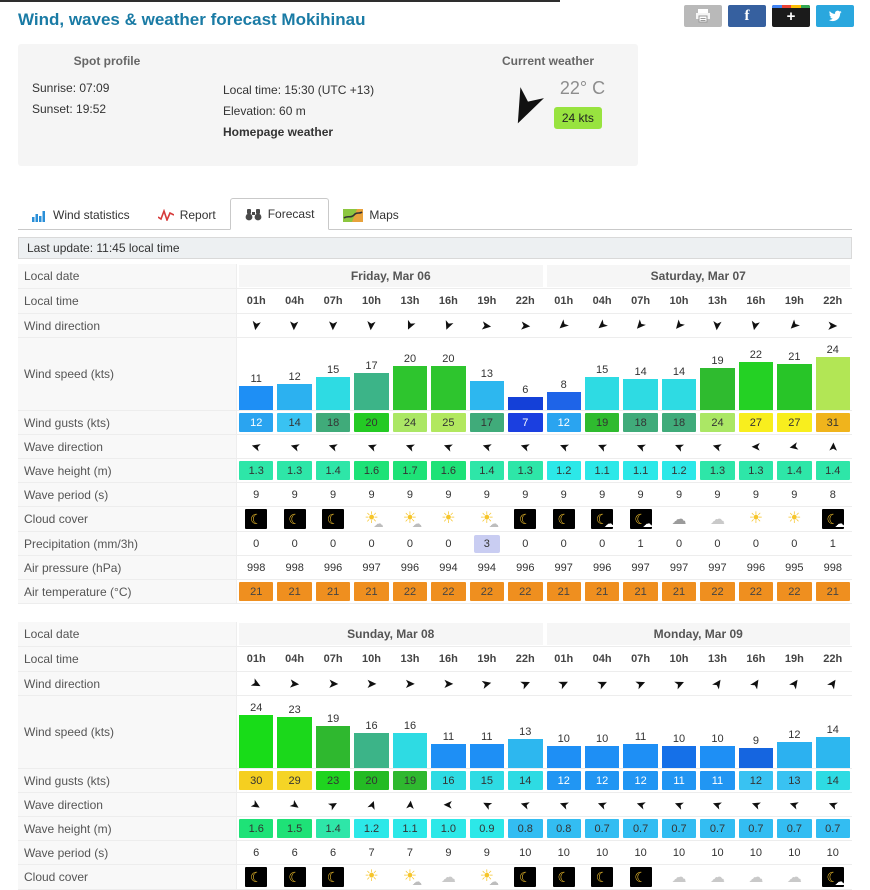 The image size is (870, 890). What do you see at coordinates (294, 422) in the screenshot?
I see `wind-gusts-value: 14` at bounding box center [294, 422].